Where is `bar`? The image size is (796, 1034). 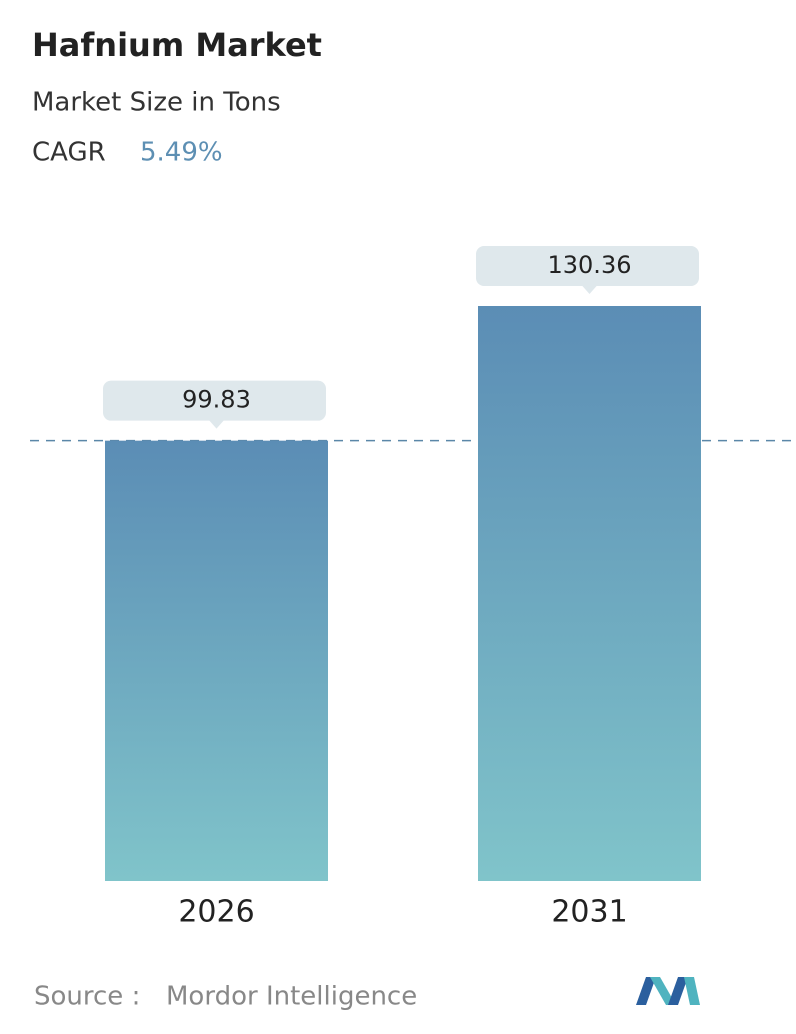
bar is located at coordinates (216, 660).